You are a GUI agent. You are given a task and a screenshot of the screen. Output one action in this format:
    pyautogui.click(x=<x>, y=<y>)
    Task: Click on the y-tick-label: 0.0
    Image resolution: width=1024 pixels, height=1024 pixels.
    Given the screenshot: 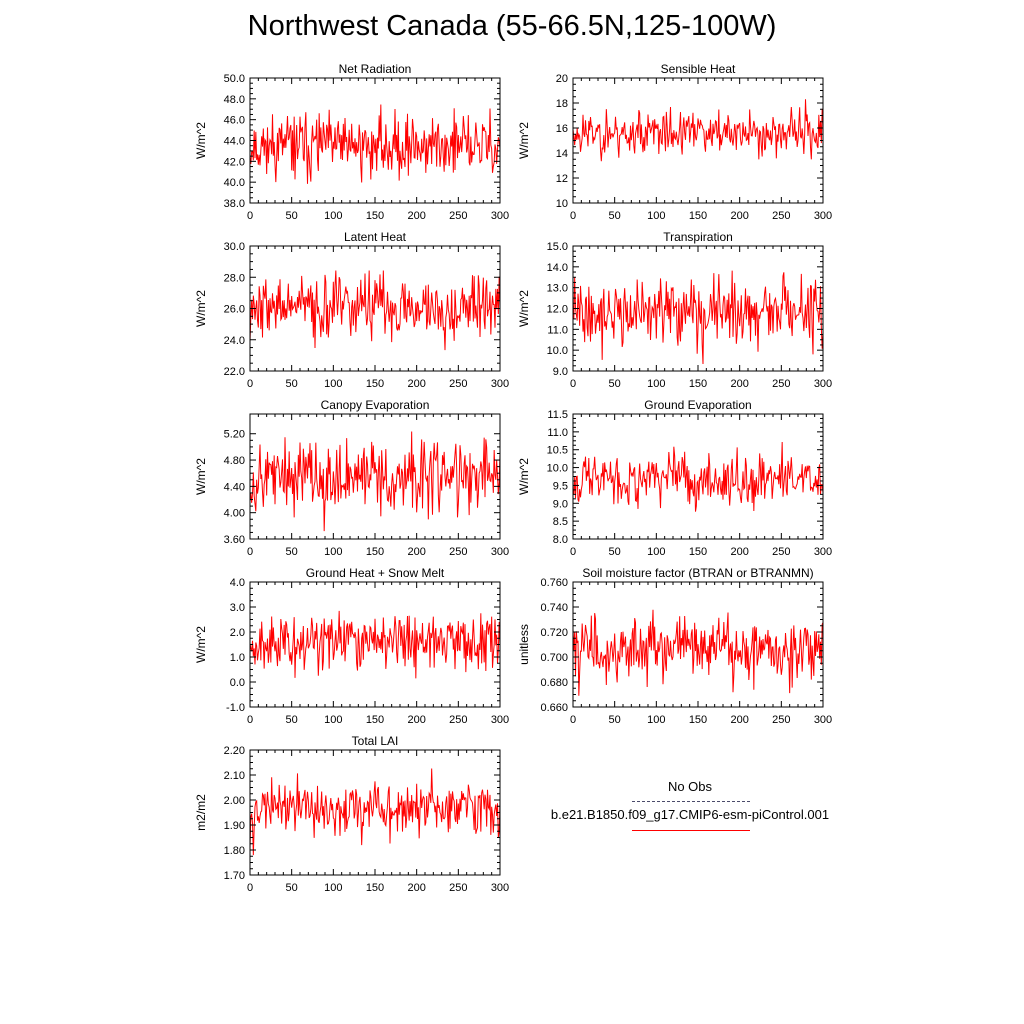 What is the action you would take?
    pyautogui.click(x=237, y=683)
    